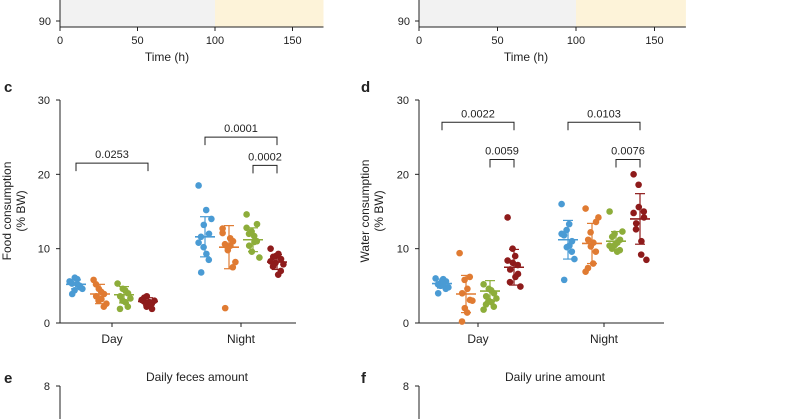 This screenshot has width=800, height=419. What do you see at coordinates (167, 57) in the screenshot?
I see `x-axis-label: Time (h)` at bounding box center [167, 57].